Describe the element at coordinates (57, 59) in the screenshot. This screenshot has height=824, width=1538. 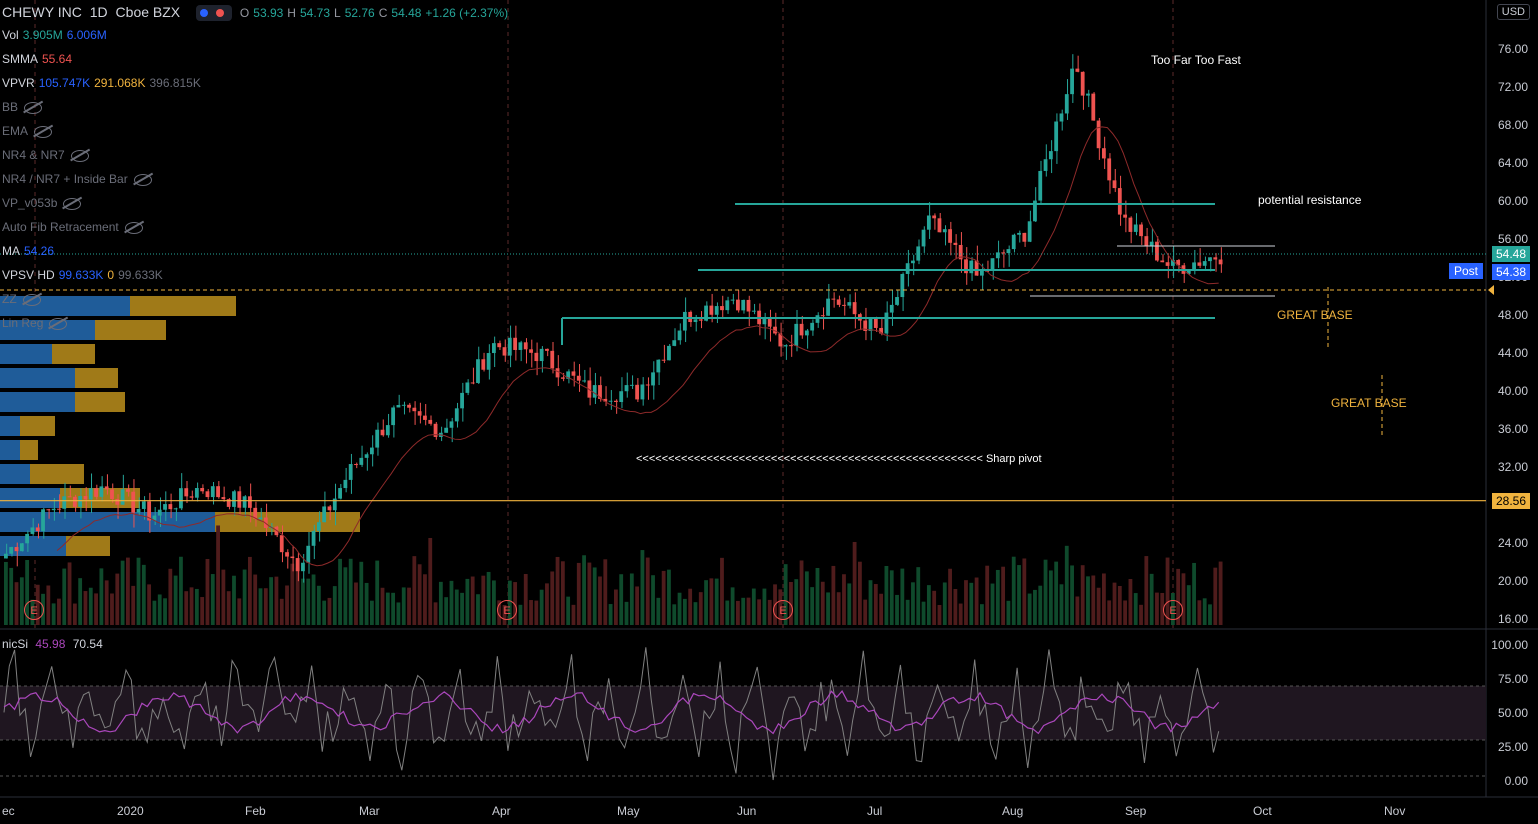
I see `indicator-value: 55.64` at that location.